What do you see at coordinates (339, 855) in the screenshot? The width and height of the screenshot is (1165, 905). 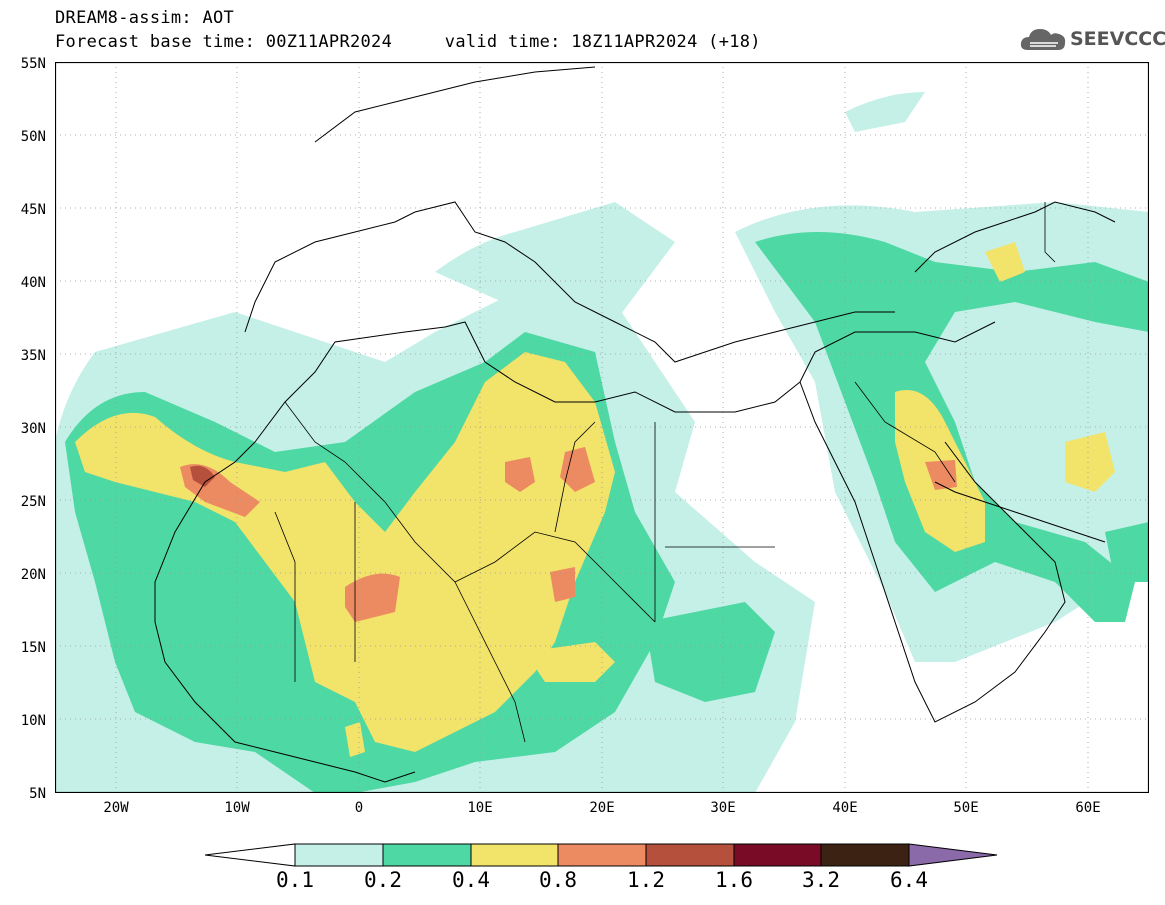 I see `colorbar-bin-0.1-0.2` at bounding box center [339, 855].